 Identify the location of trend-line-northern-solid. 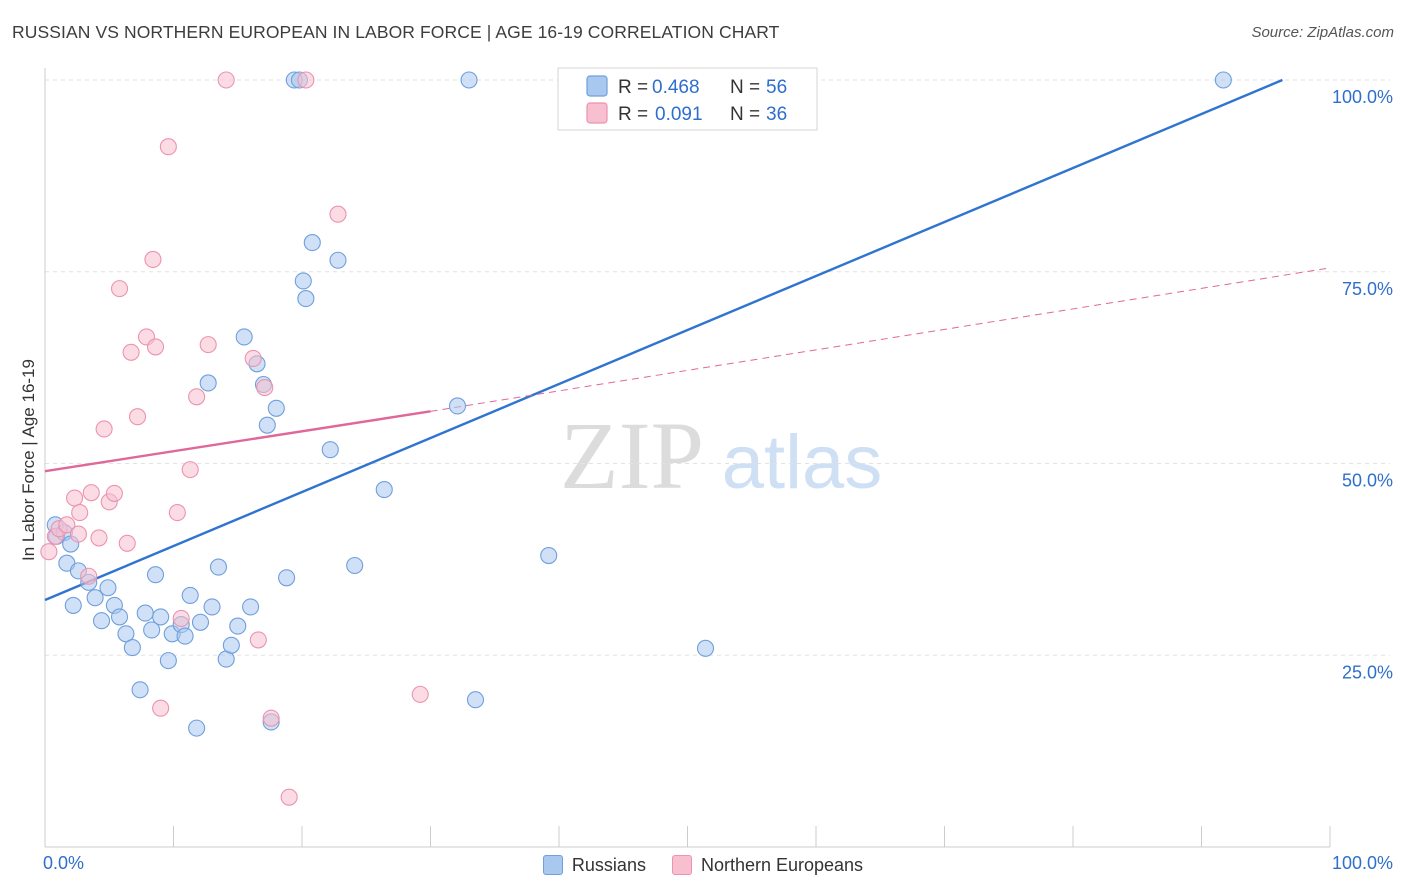
(237, 441).